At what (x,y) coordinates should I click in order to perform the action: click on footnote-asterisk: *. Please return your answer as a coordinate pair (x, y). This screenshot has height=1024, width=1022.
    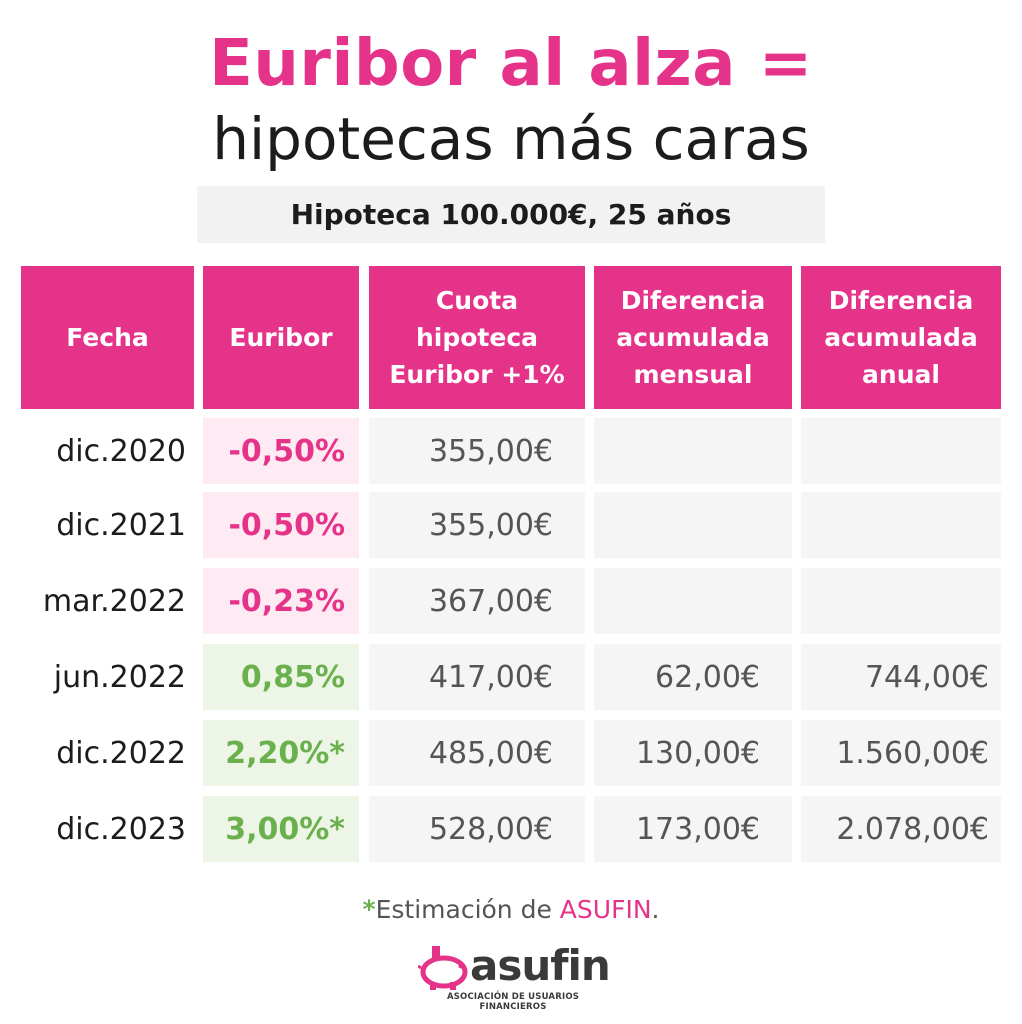
    Looking at the image, I should click on (369, 909).